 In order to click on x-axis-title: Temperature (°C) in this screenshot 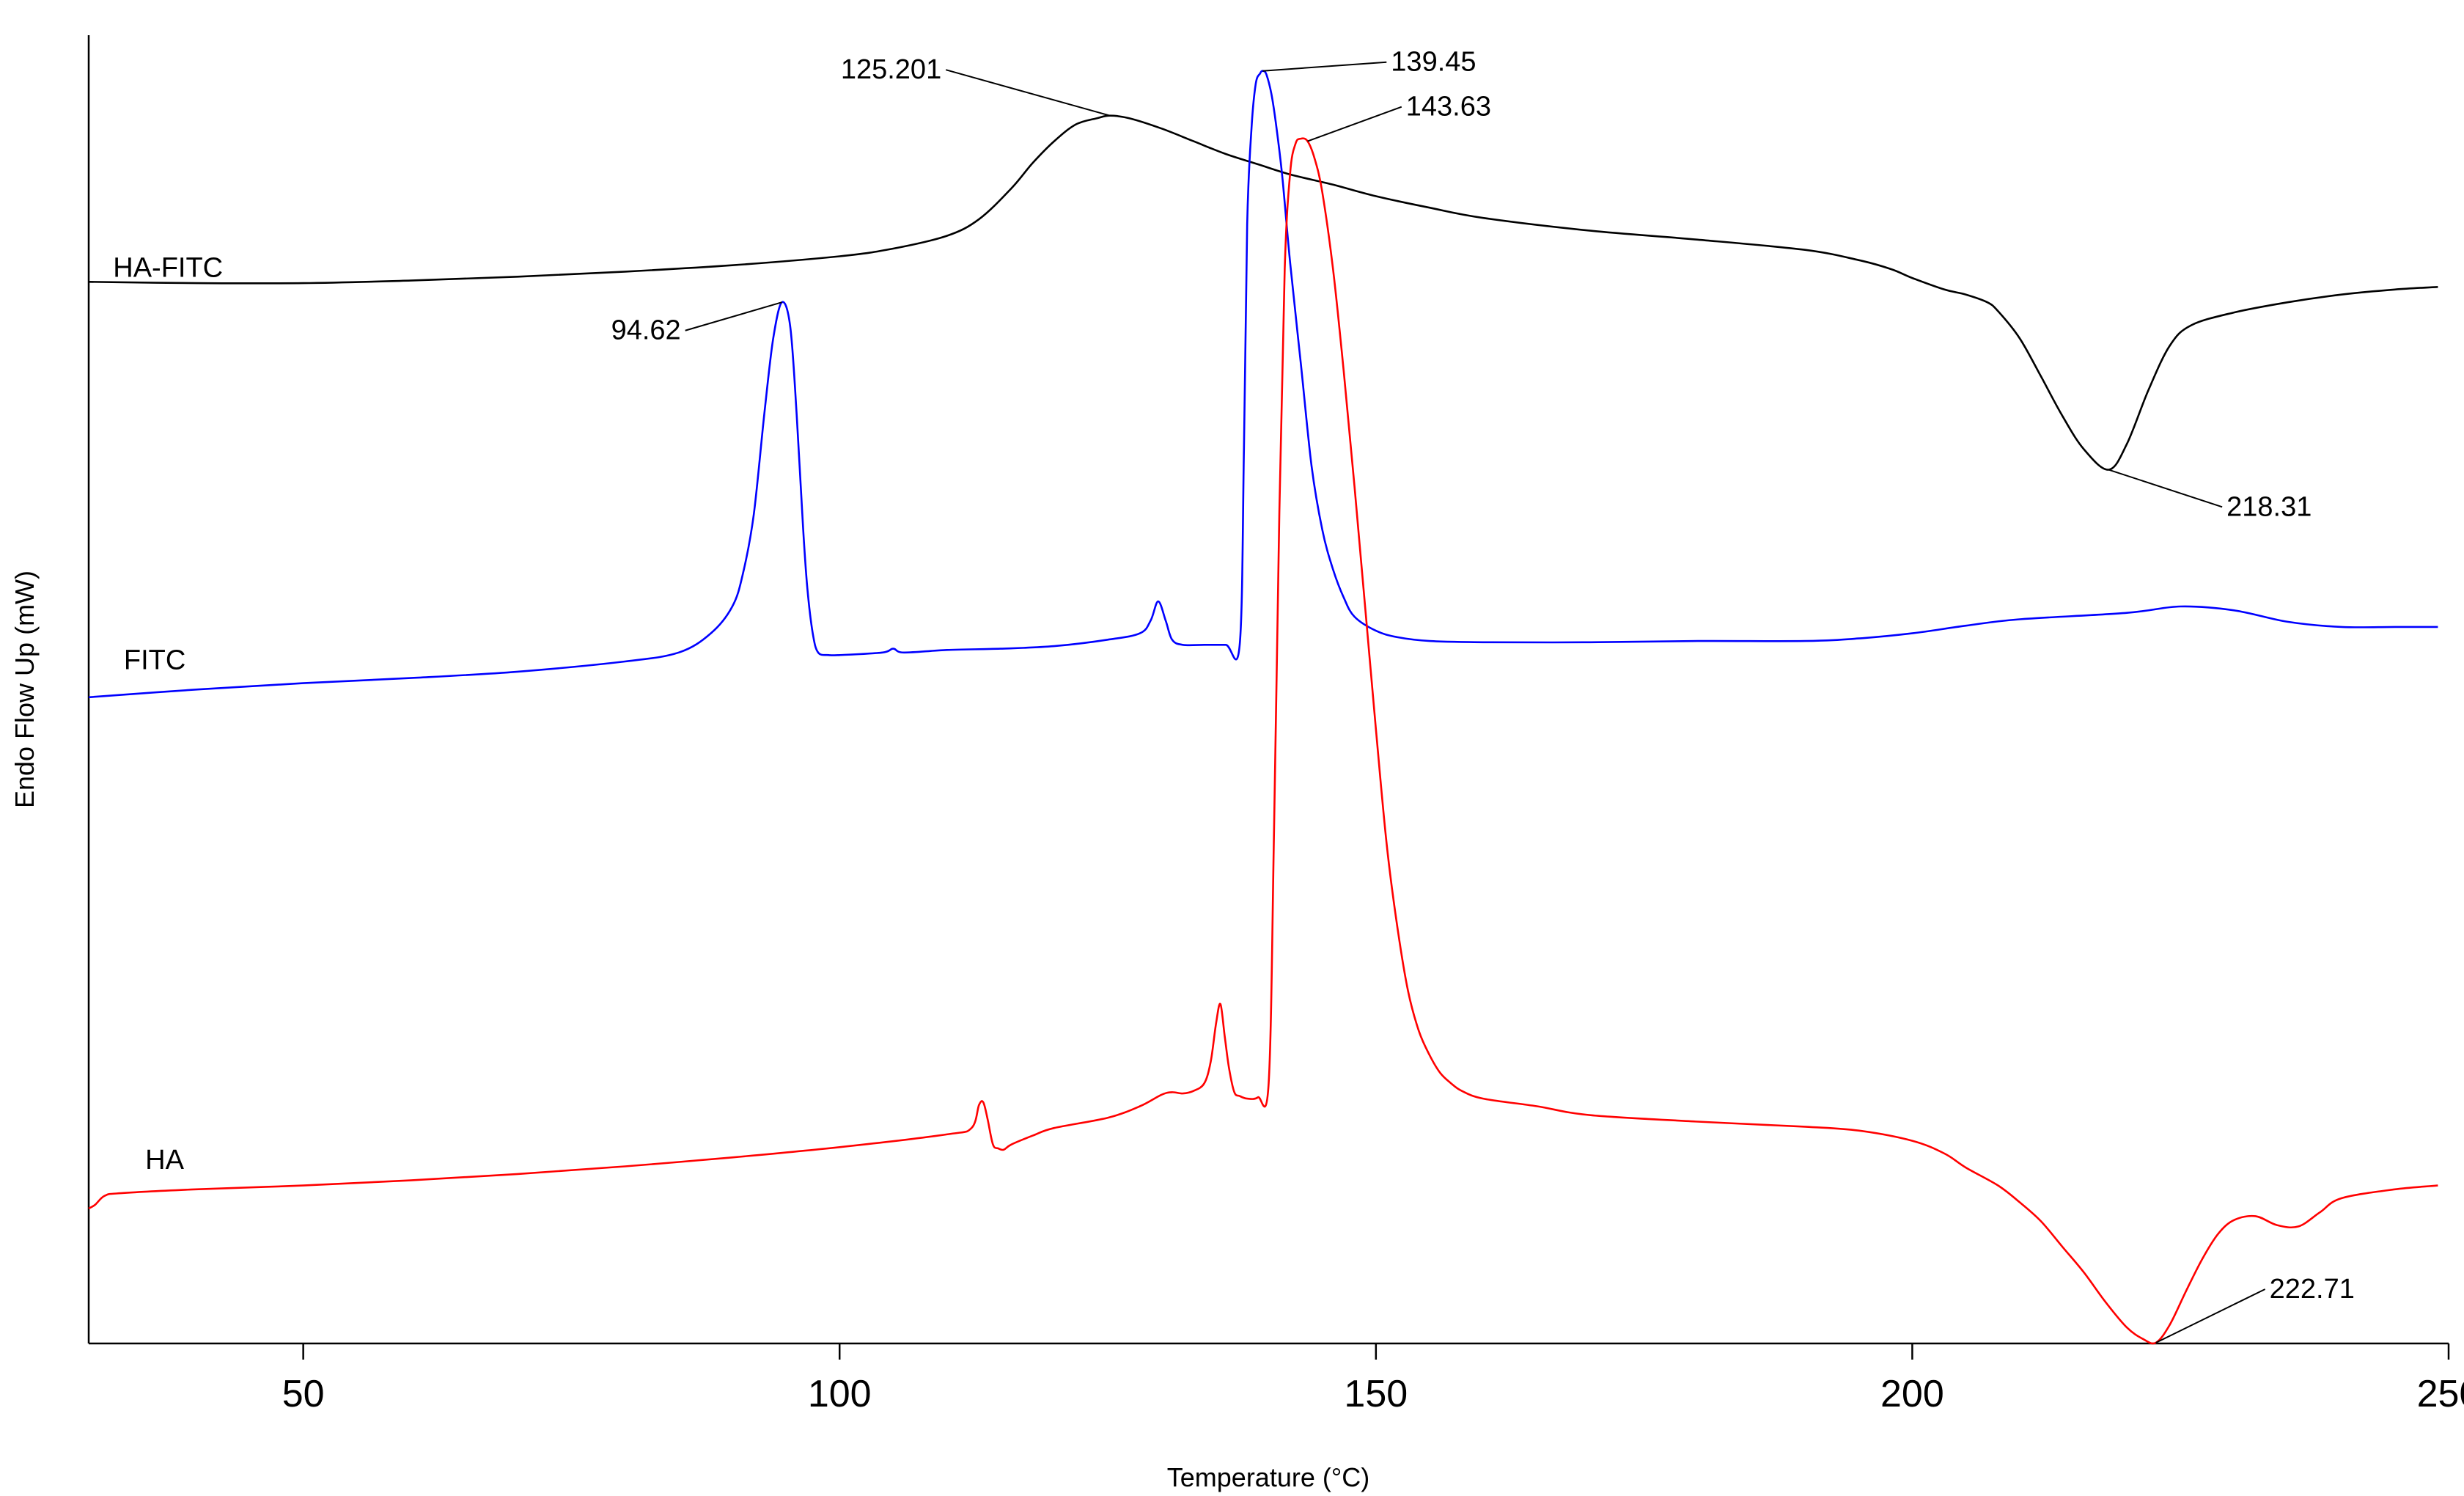, I will do `click(1268, 1477)`.